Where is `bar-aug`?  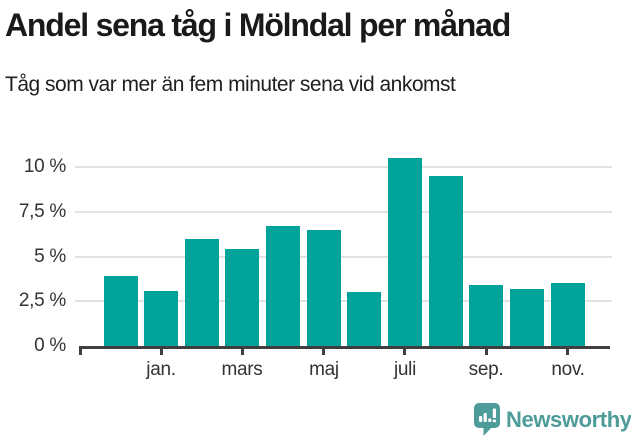 bar-aug is located at coordinates (446, 261).